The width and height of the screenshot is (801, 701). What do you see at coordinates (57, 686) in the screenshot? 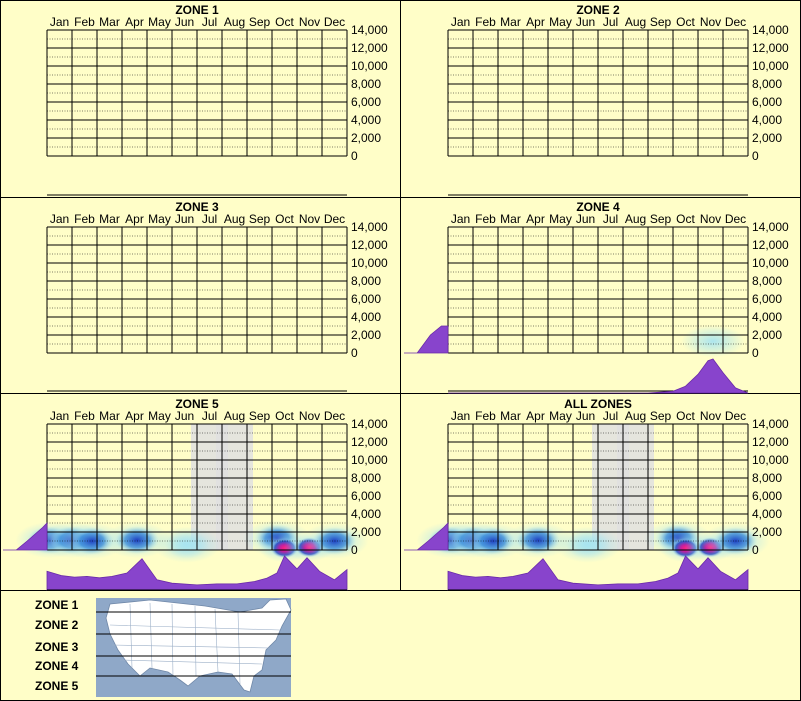
I see `zone-legend-label: ZONE 5` at bounding box center [57, 686].